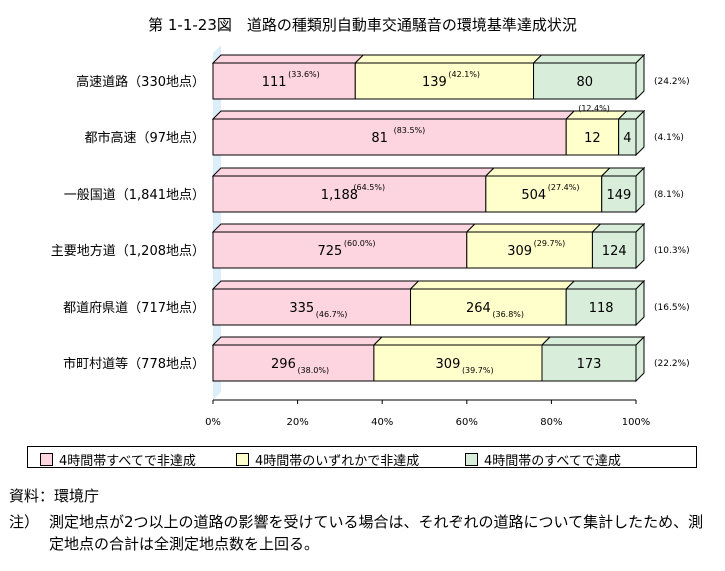  Describe the element at coordinates (564, 187) in the screenshot. I see `percent-label: (27.4%)` at that location.